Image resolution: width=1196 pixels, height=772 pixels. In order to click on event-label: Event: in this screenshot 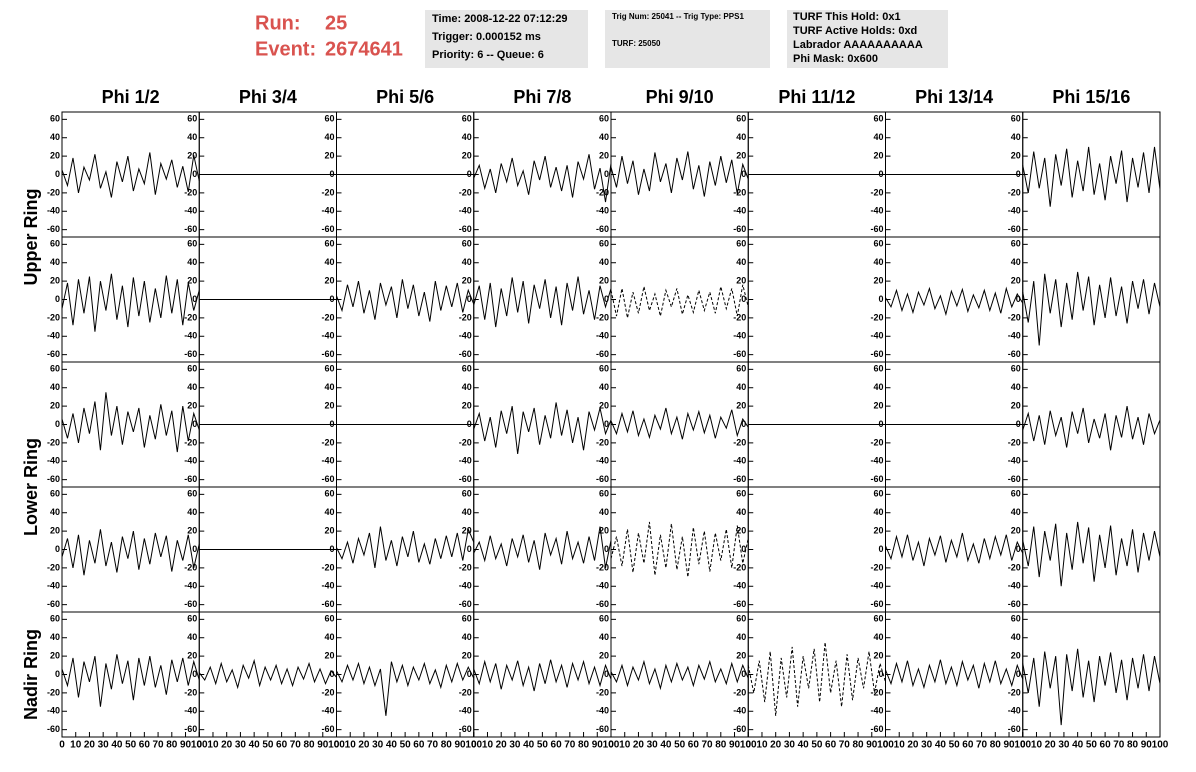, I will do `click(285, 49)`.